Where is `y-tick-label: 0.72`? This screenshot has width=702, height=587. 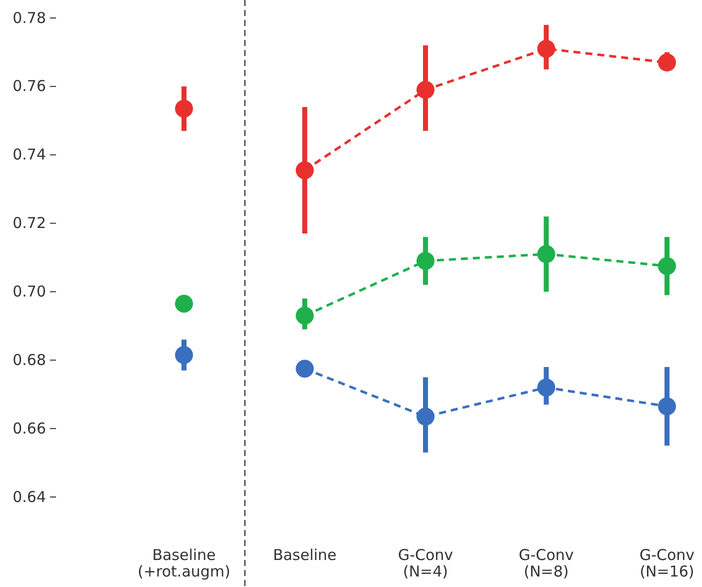
y-tick-label: 0.72 is located at coordinates (29, 223).